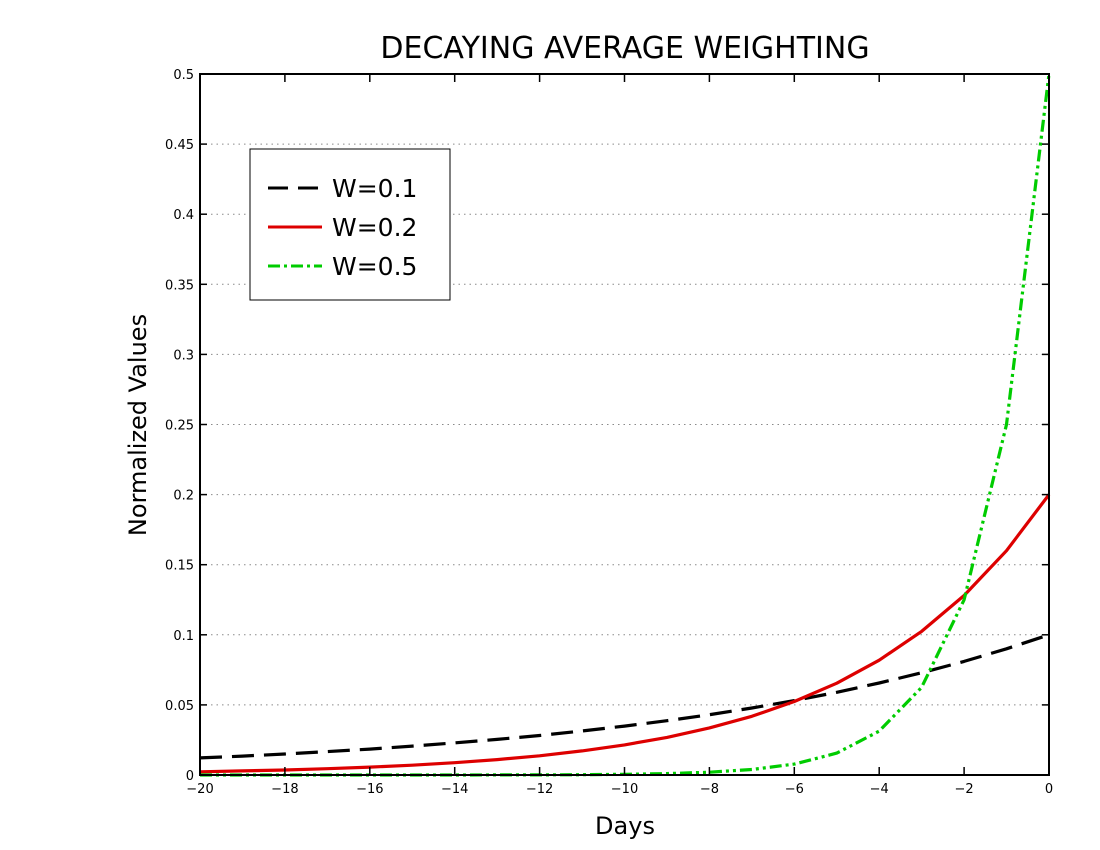 This screenshot has height=850, width=1100. Describe the element at coordinates (179, 706) in the screenshot. I see `y-tick-label: 0.05` at that location.